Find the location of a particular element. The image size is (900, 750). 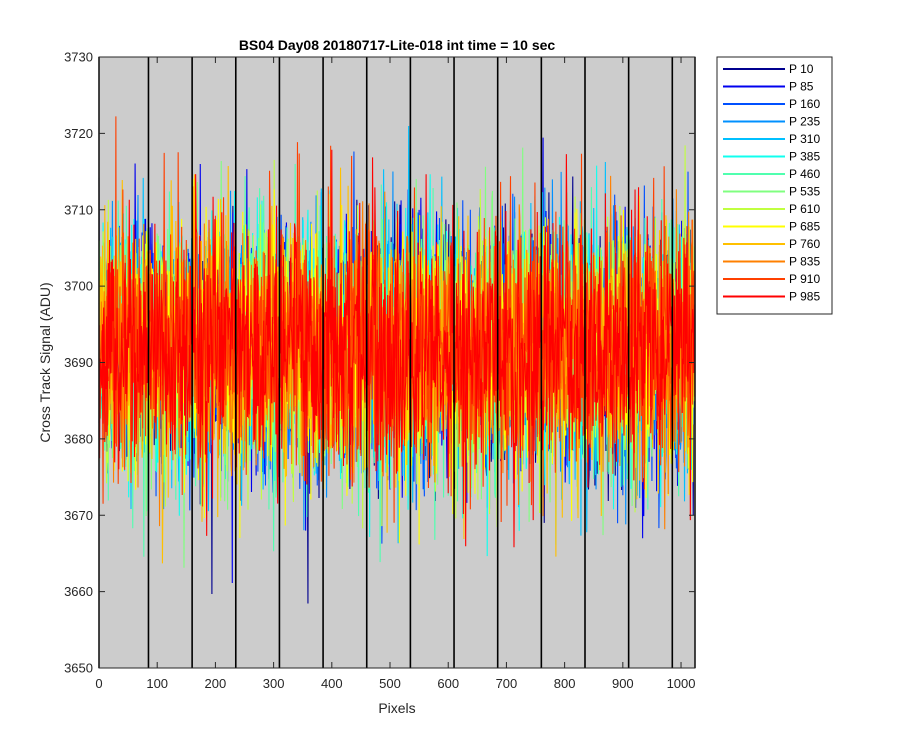

x-tick-label: 800 is located at coordinates (565, 683).